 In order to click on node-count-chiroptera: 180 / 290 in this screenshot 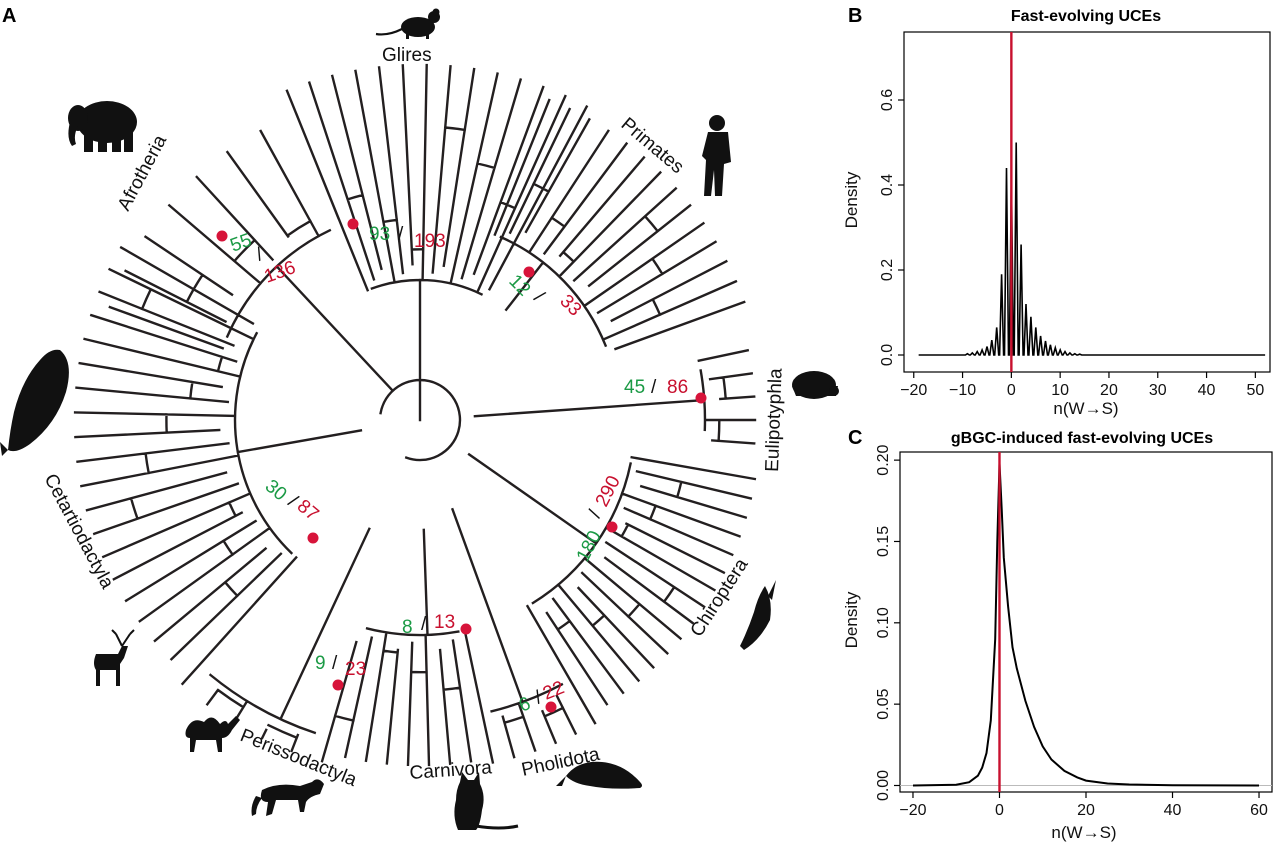, I will do `click(599, 518)`.